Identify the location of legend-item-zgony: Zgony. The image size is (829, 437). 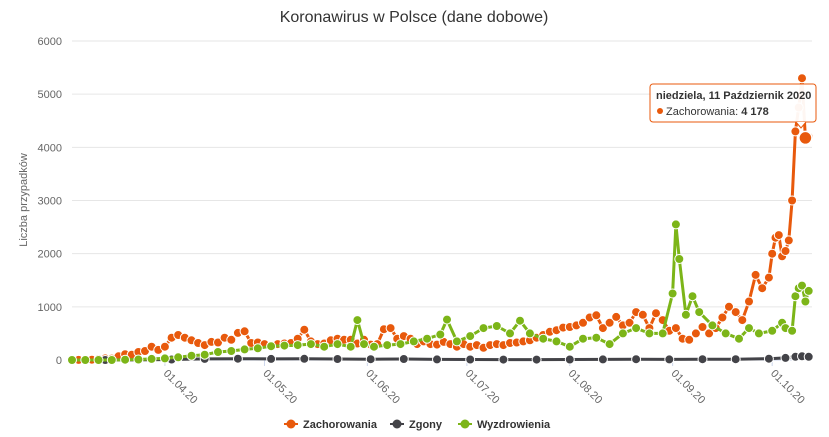
(416, 425).